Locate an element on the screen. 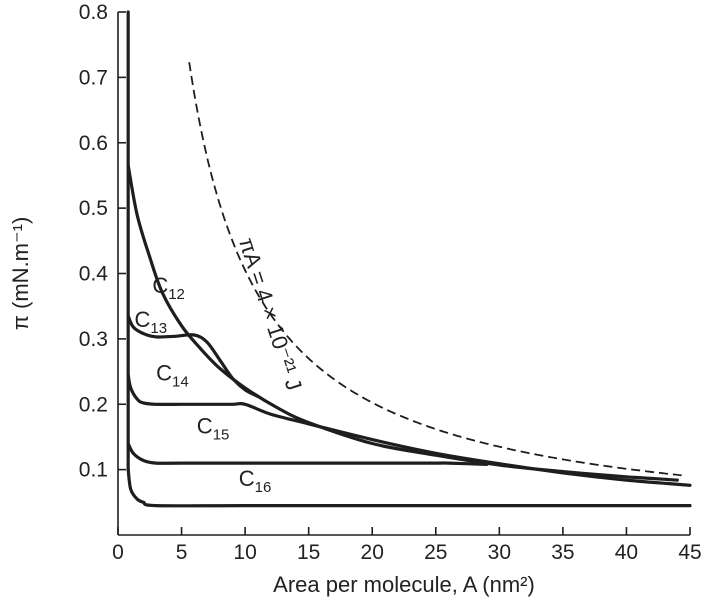 This screenshot has height=608, width=711. y-tick-label: 0.5 is located at coordinates (93, 208).